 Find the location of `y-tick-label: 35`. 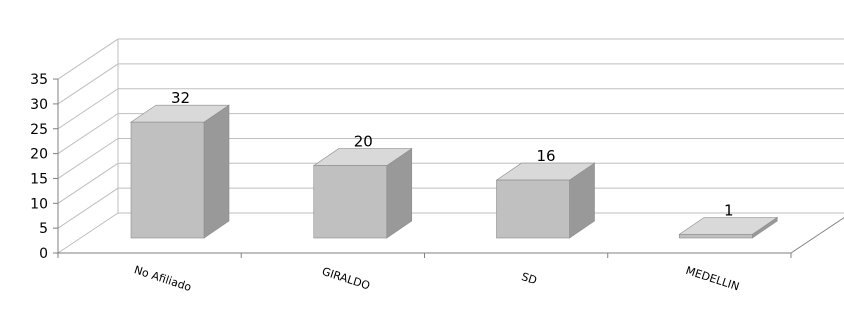

y-tick-label: 35 is located at coordinates (39, 80).